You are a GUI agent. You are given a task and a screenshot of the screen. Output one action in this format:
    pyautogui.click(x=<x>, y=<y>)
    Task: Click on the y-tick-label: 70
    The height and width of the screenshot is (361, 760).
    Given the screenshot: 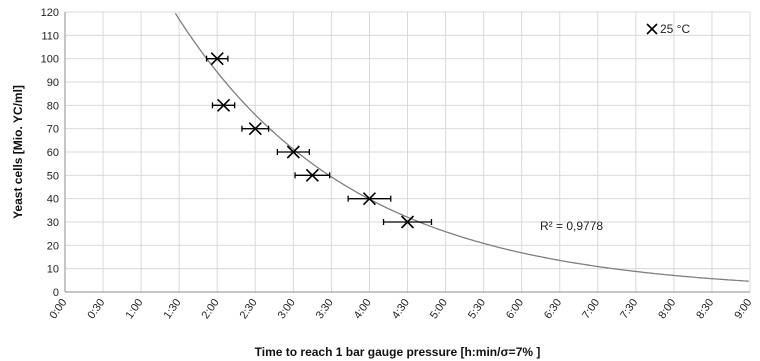 What is the action you would take?
    pyautogui.click(x=53, y=130)
    